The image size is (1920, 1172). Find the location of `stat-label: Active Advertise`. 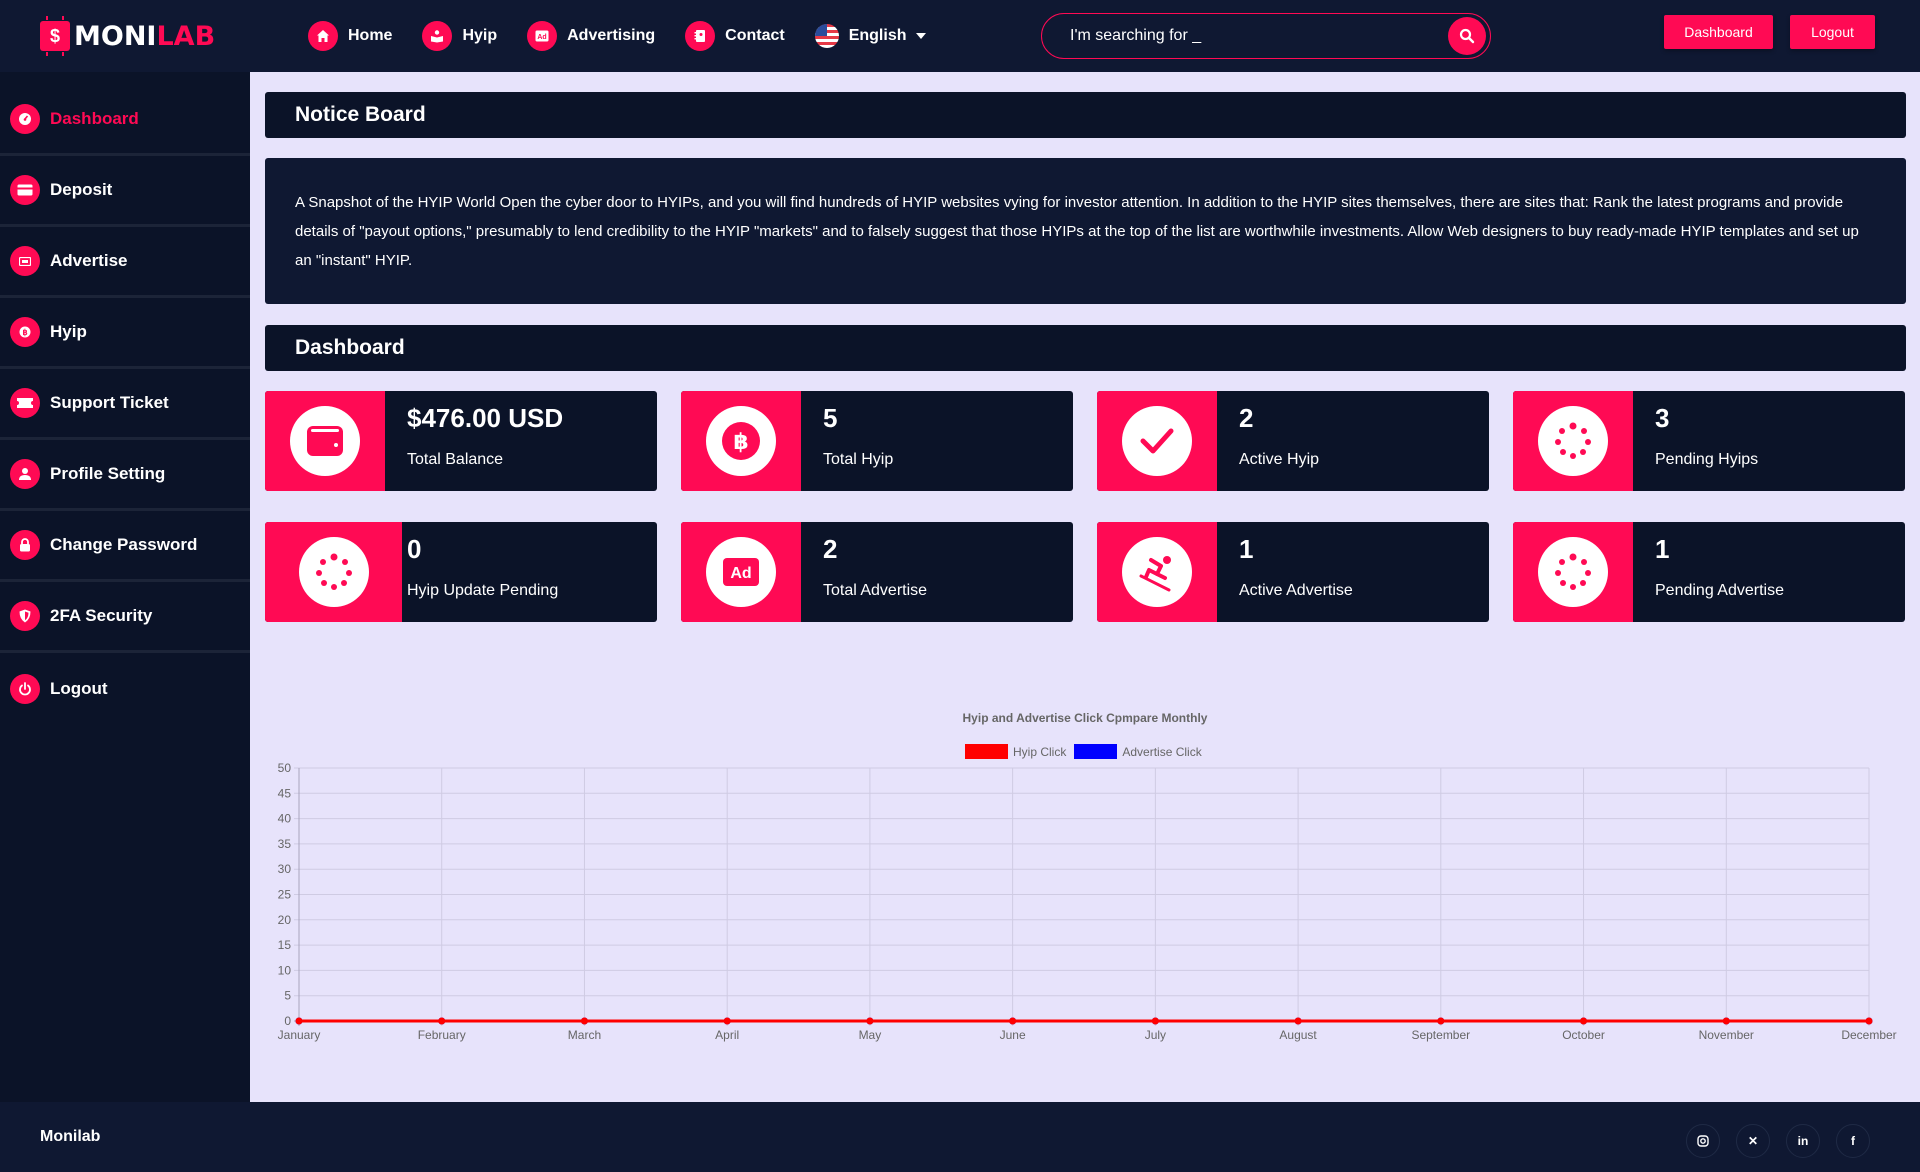

stat-label: Active Advertise is located at coordinates (1296, 590).